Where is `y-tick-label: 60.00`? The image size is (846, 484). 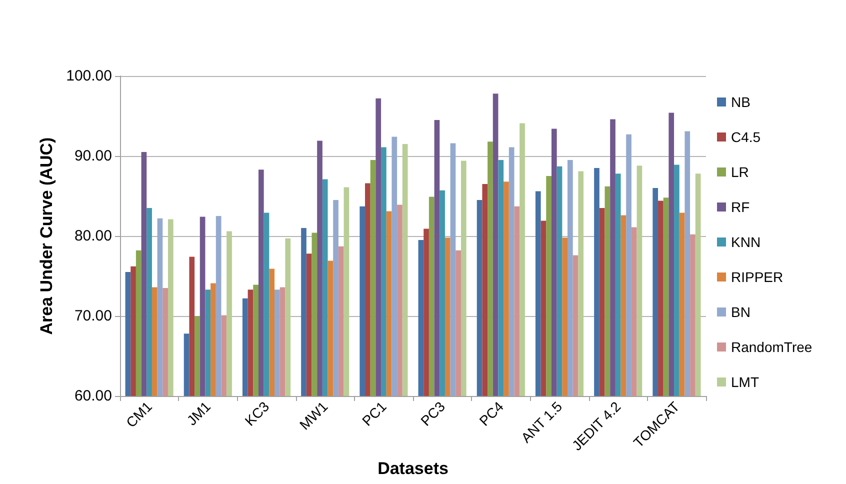 y-tick-label: 60.00 is located at coordinates (93, 396).